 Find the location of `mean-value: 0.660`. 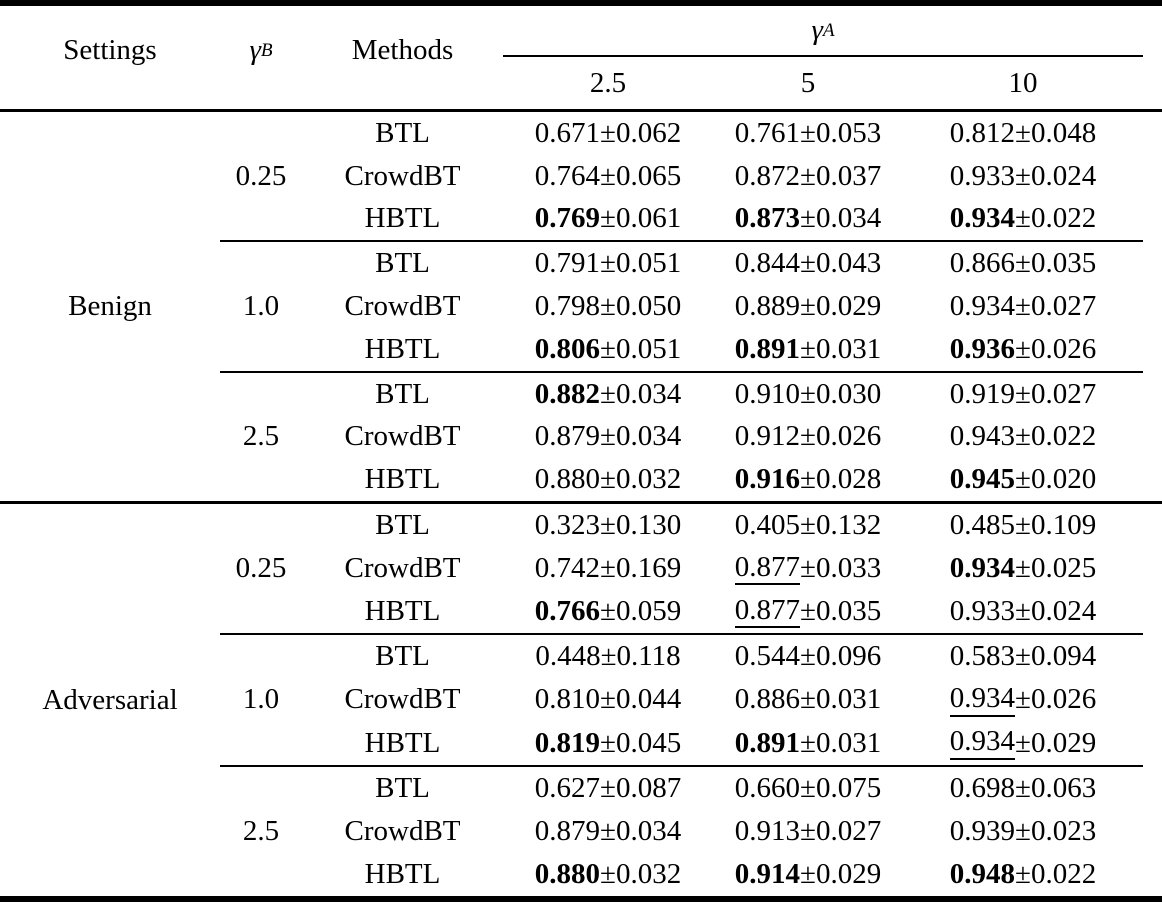

mean-value: 0.660 is located at coordinates (767, 787).